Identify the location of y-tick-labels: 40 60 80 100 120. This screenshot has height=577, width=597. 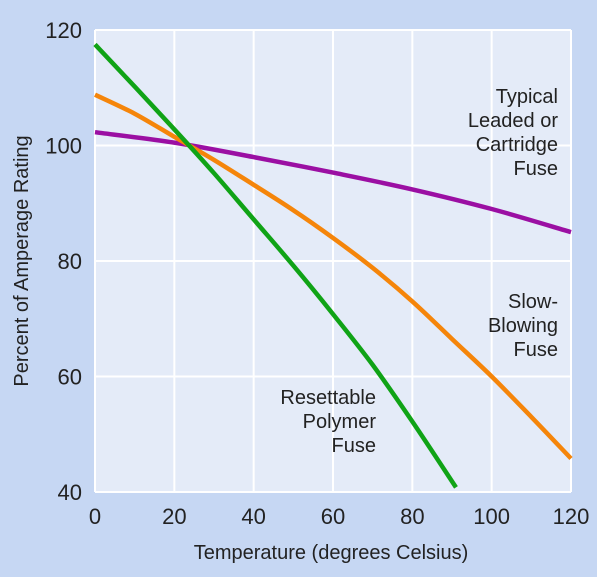
(63, 261).